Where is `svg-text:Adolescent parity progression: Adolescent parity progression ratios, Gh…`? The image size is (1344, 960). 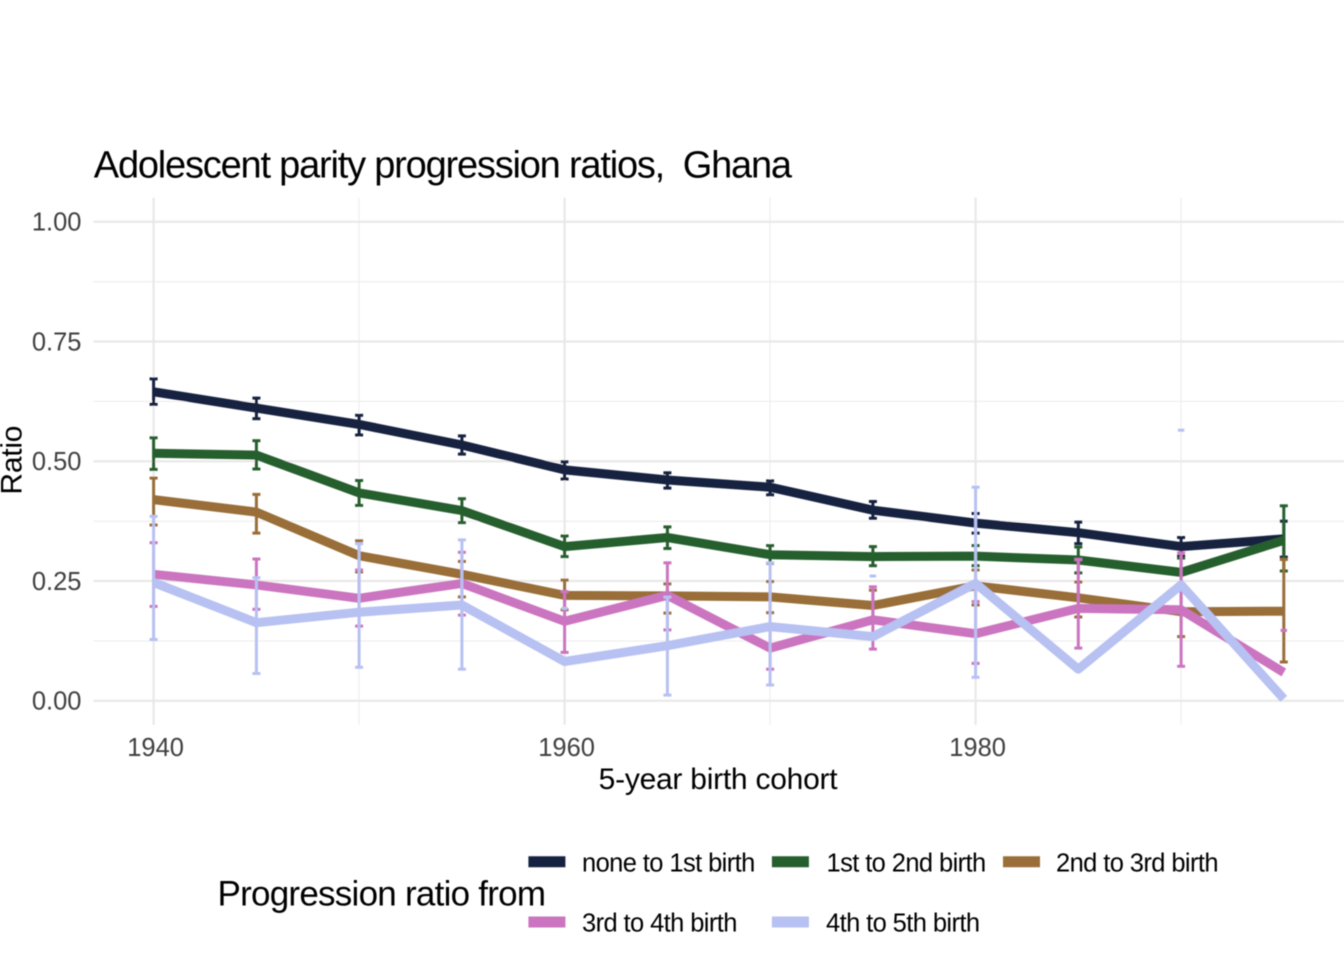 svg-text:Adolescent parity progression: Adolescent parity progression ratios, Gh… is located at coordinates (443, 166).